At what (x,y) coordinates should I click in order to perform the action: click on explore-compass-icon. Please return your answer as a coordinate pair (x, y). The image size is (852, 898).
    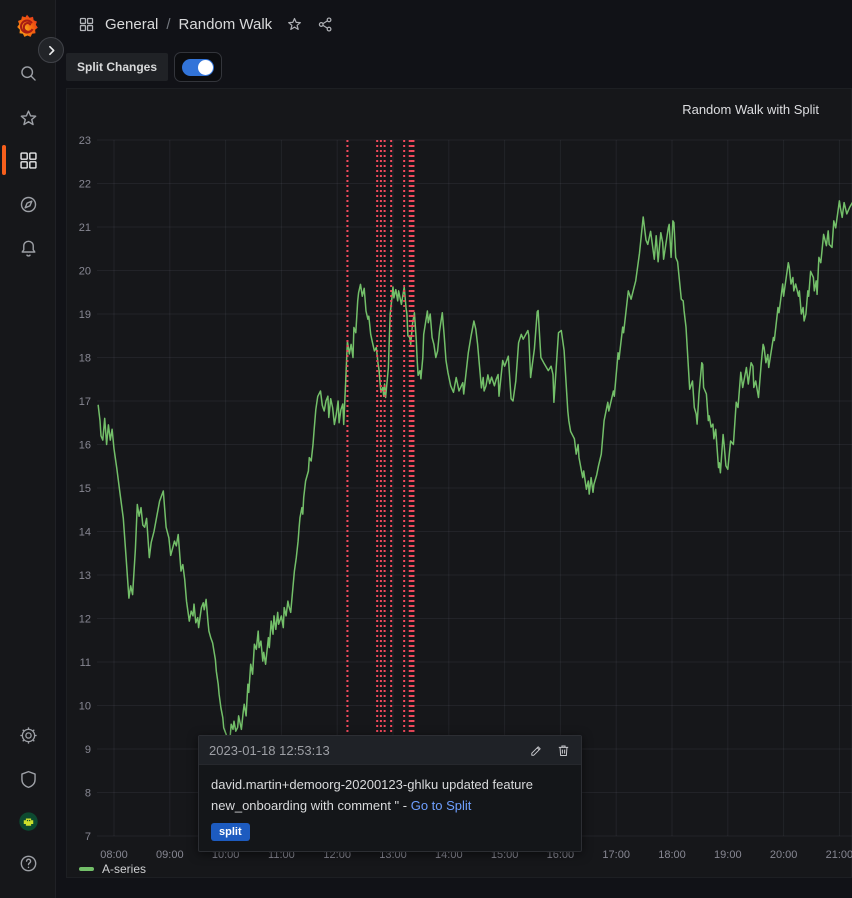
    Looking at the image, I should click on (28, 204).